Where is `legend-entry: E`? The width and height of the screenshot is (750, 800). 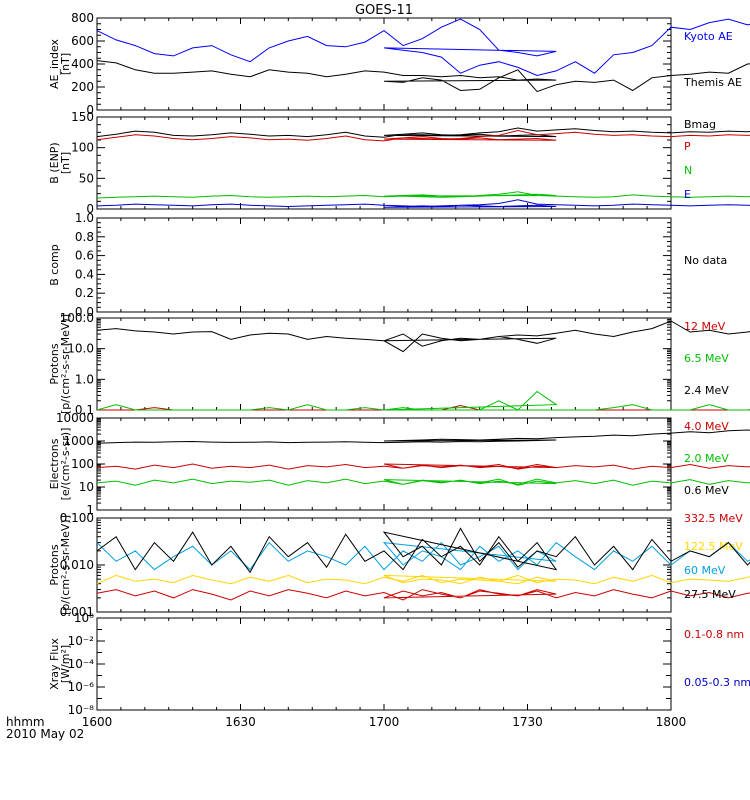 legend-entry: E is located at coordinates (687, 194).